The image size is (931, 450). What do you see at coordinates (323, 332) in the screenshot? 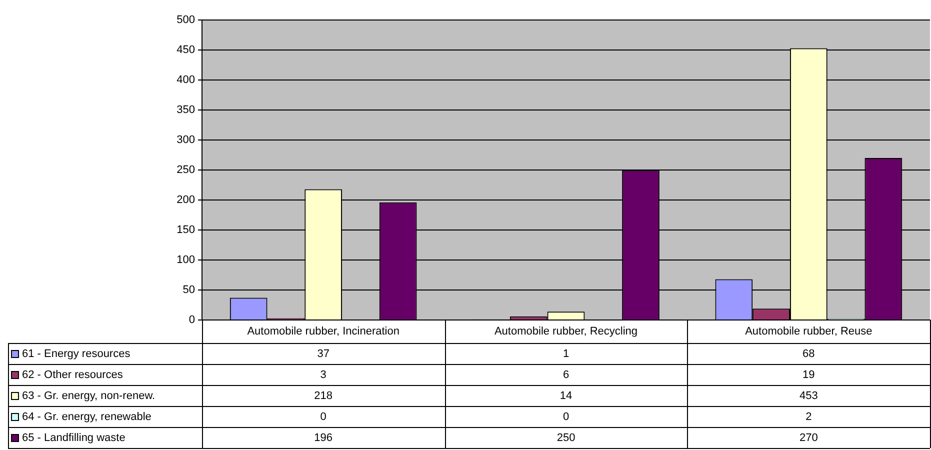
I see `x-tick-label: Automobile rubber, Incineration` at bounding box center [323, 332].